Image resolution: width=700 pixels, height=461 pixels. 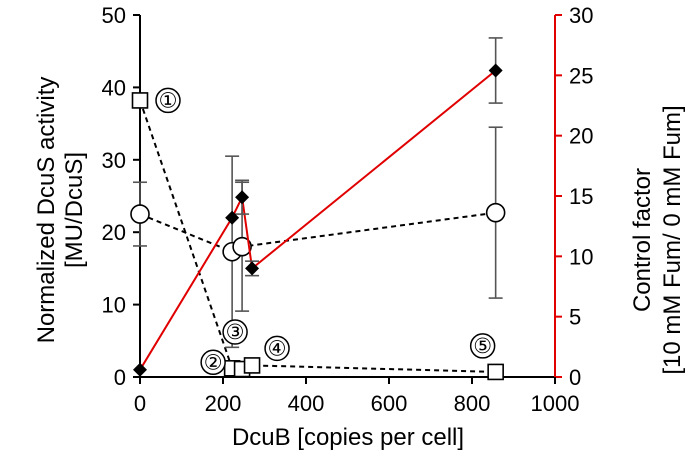 I want to click on annotation-label: ⑤, so click(x=482, y=346).